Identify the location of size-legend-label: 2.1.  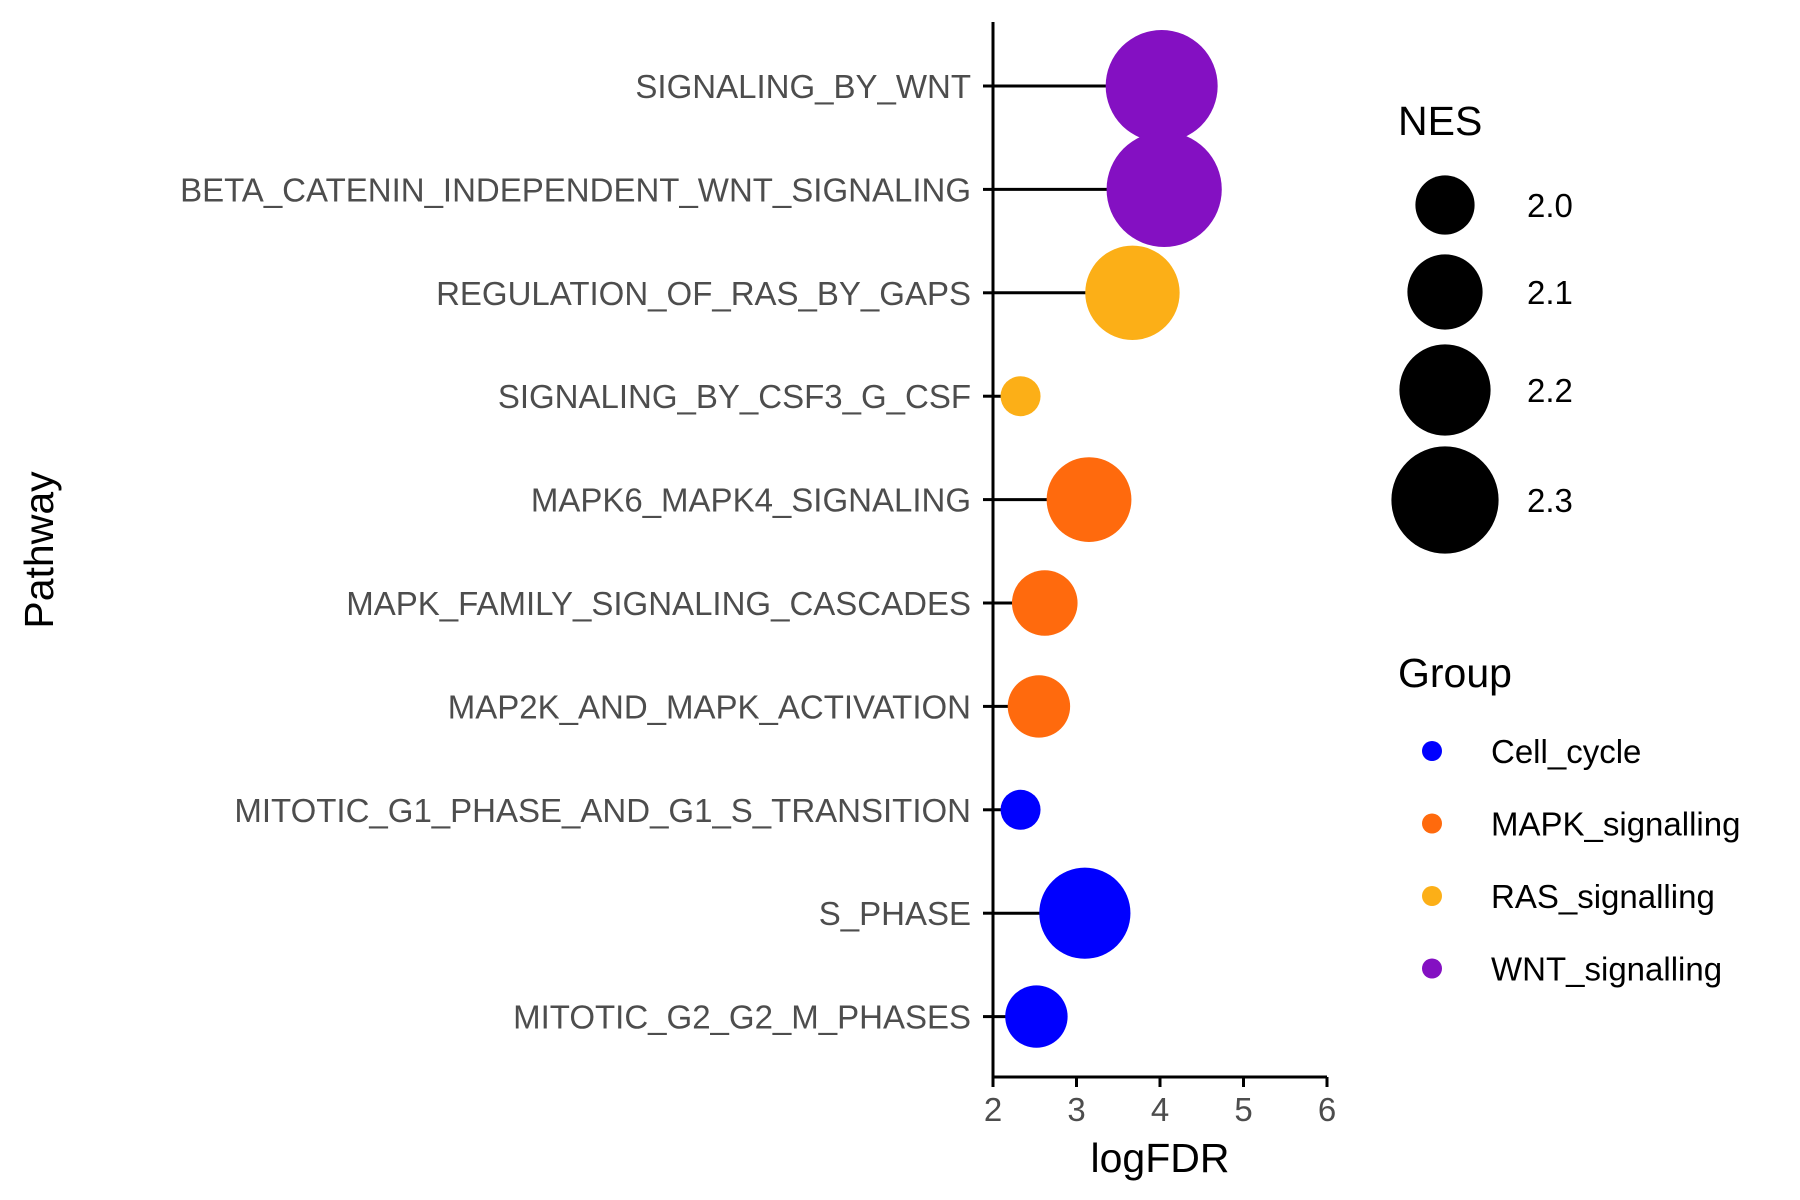
(1550, 292).